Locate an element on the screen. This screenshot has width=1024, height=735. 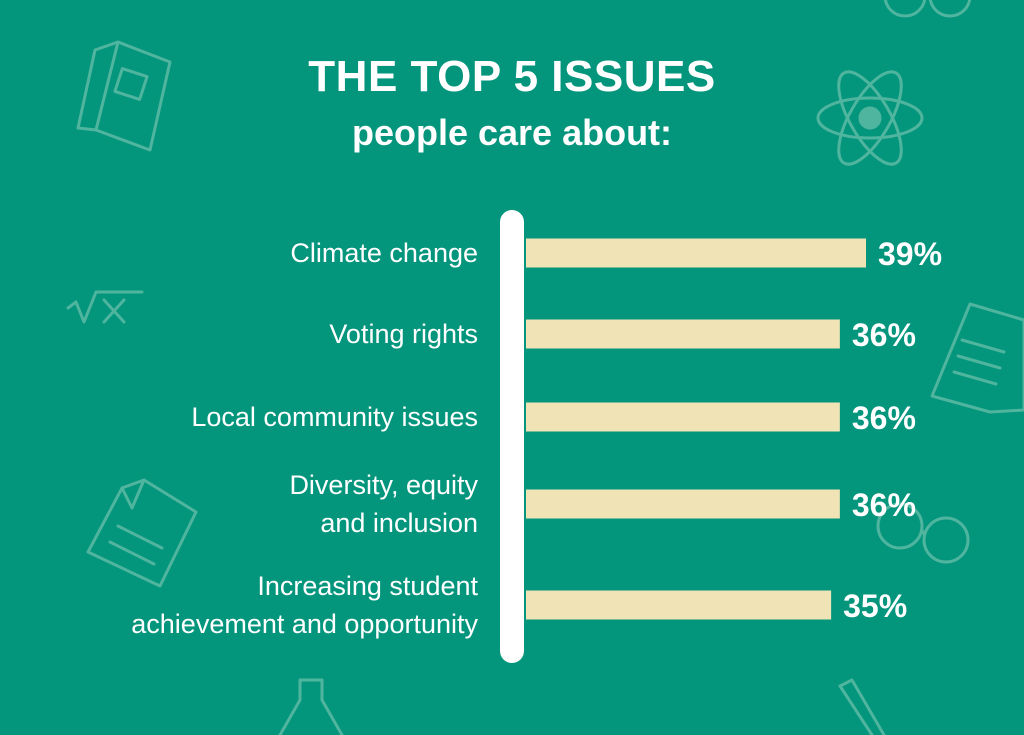
chart-subtitle: people care about: is located at coordinates (512, 132).